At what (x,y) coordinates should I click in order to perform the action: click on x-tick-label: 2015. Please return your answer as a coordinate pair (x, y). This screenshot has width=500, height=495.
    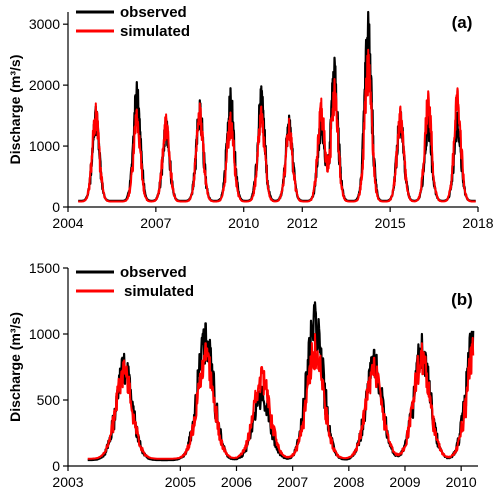
    Looking at the image, I should click on (390, 223).